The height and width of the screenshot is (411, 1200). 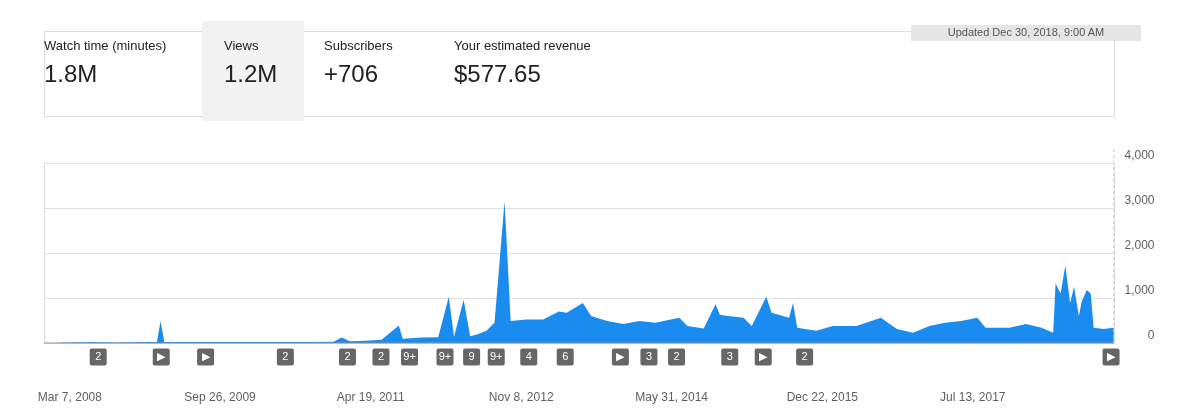 What do you see at coordinates (521, 396) in the screenshot?
I see `x-tick-label: Nov 8, 2012` at bounding box center [521, 396].